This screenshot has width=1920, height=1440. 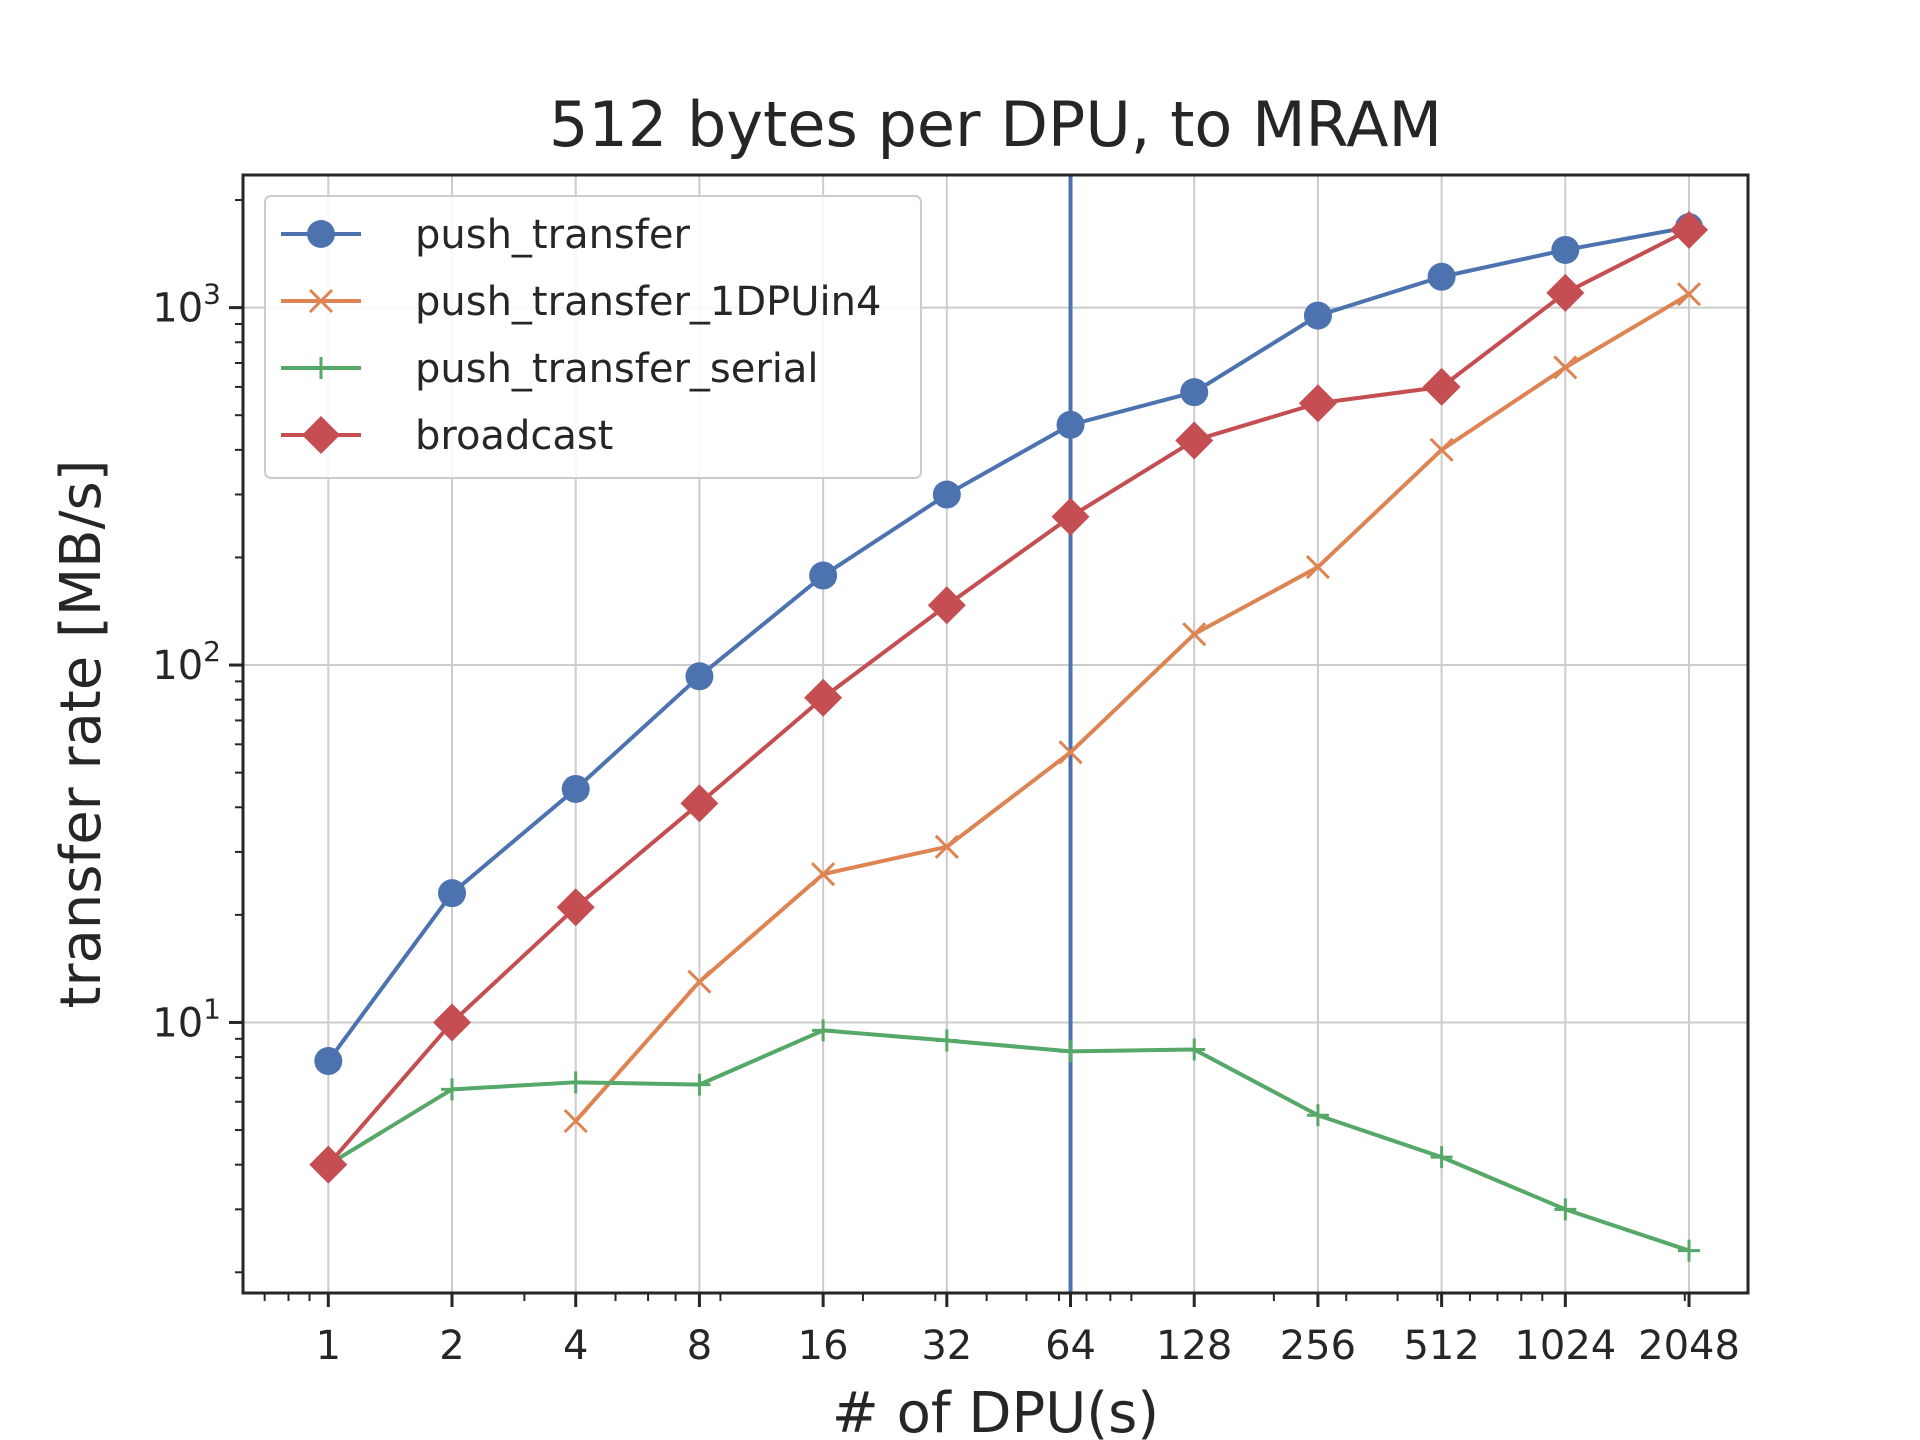 I want to click on y-tick-exponent: 1, so click(x=212, y=1008).